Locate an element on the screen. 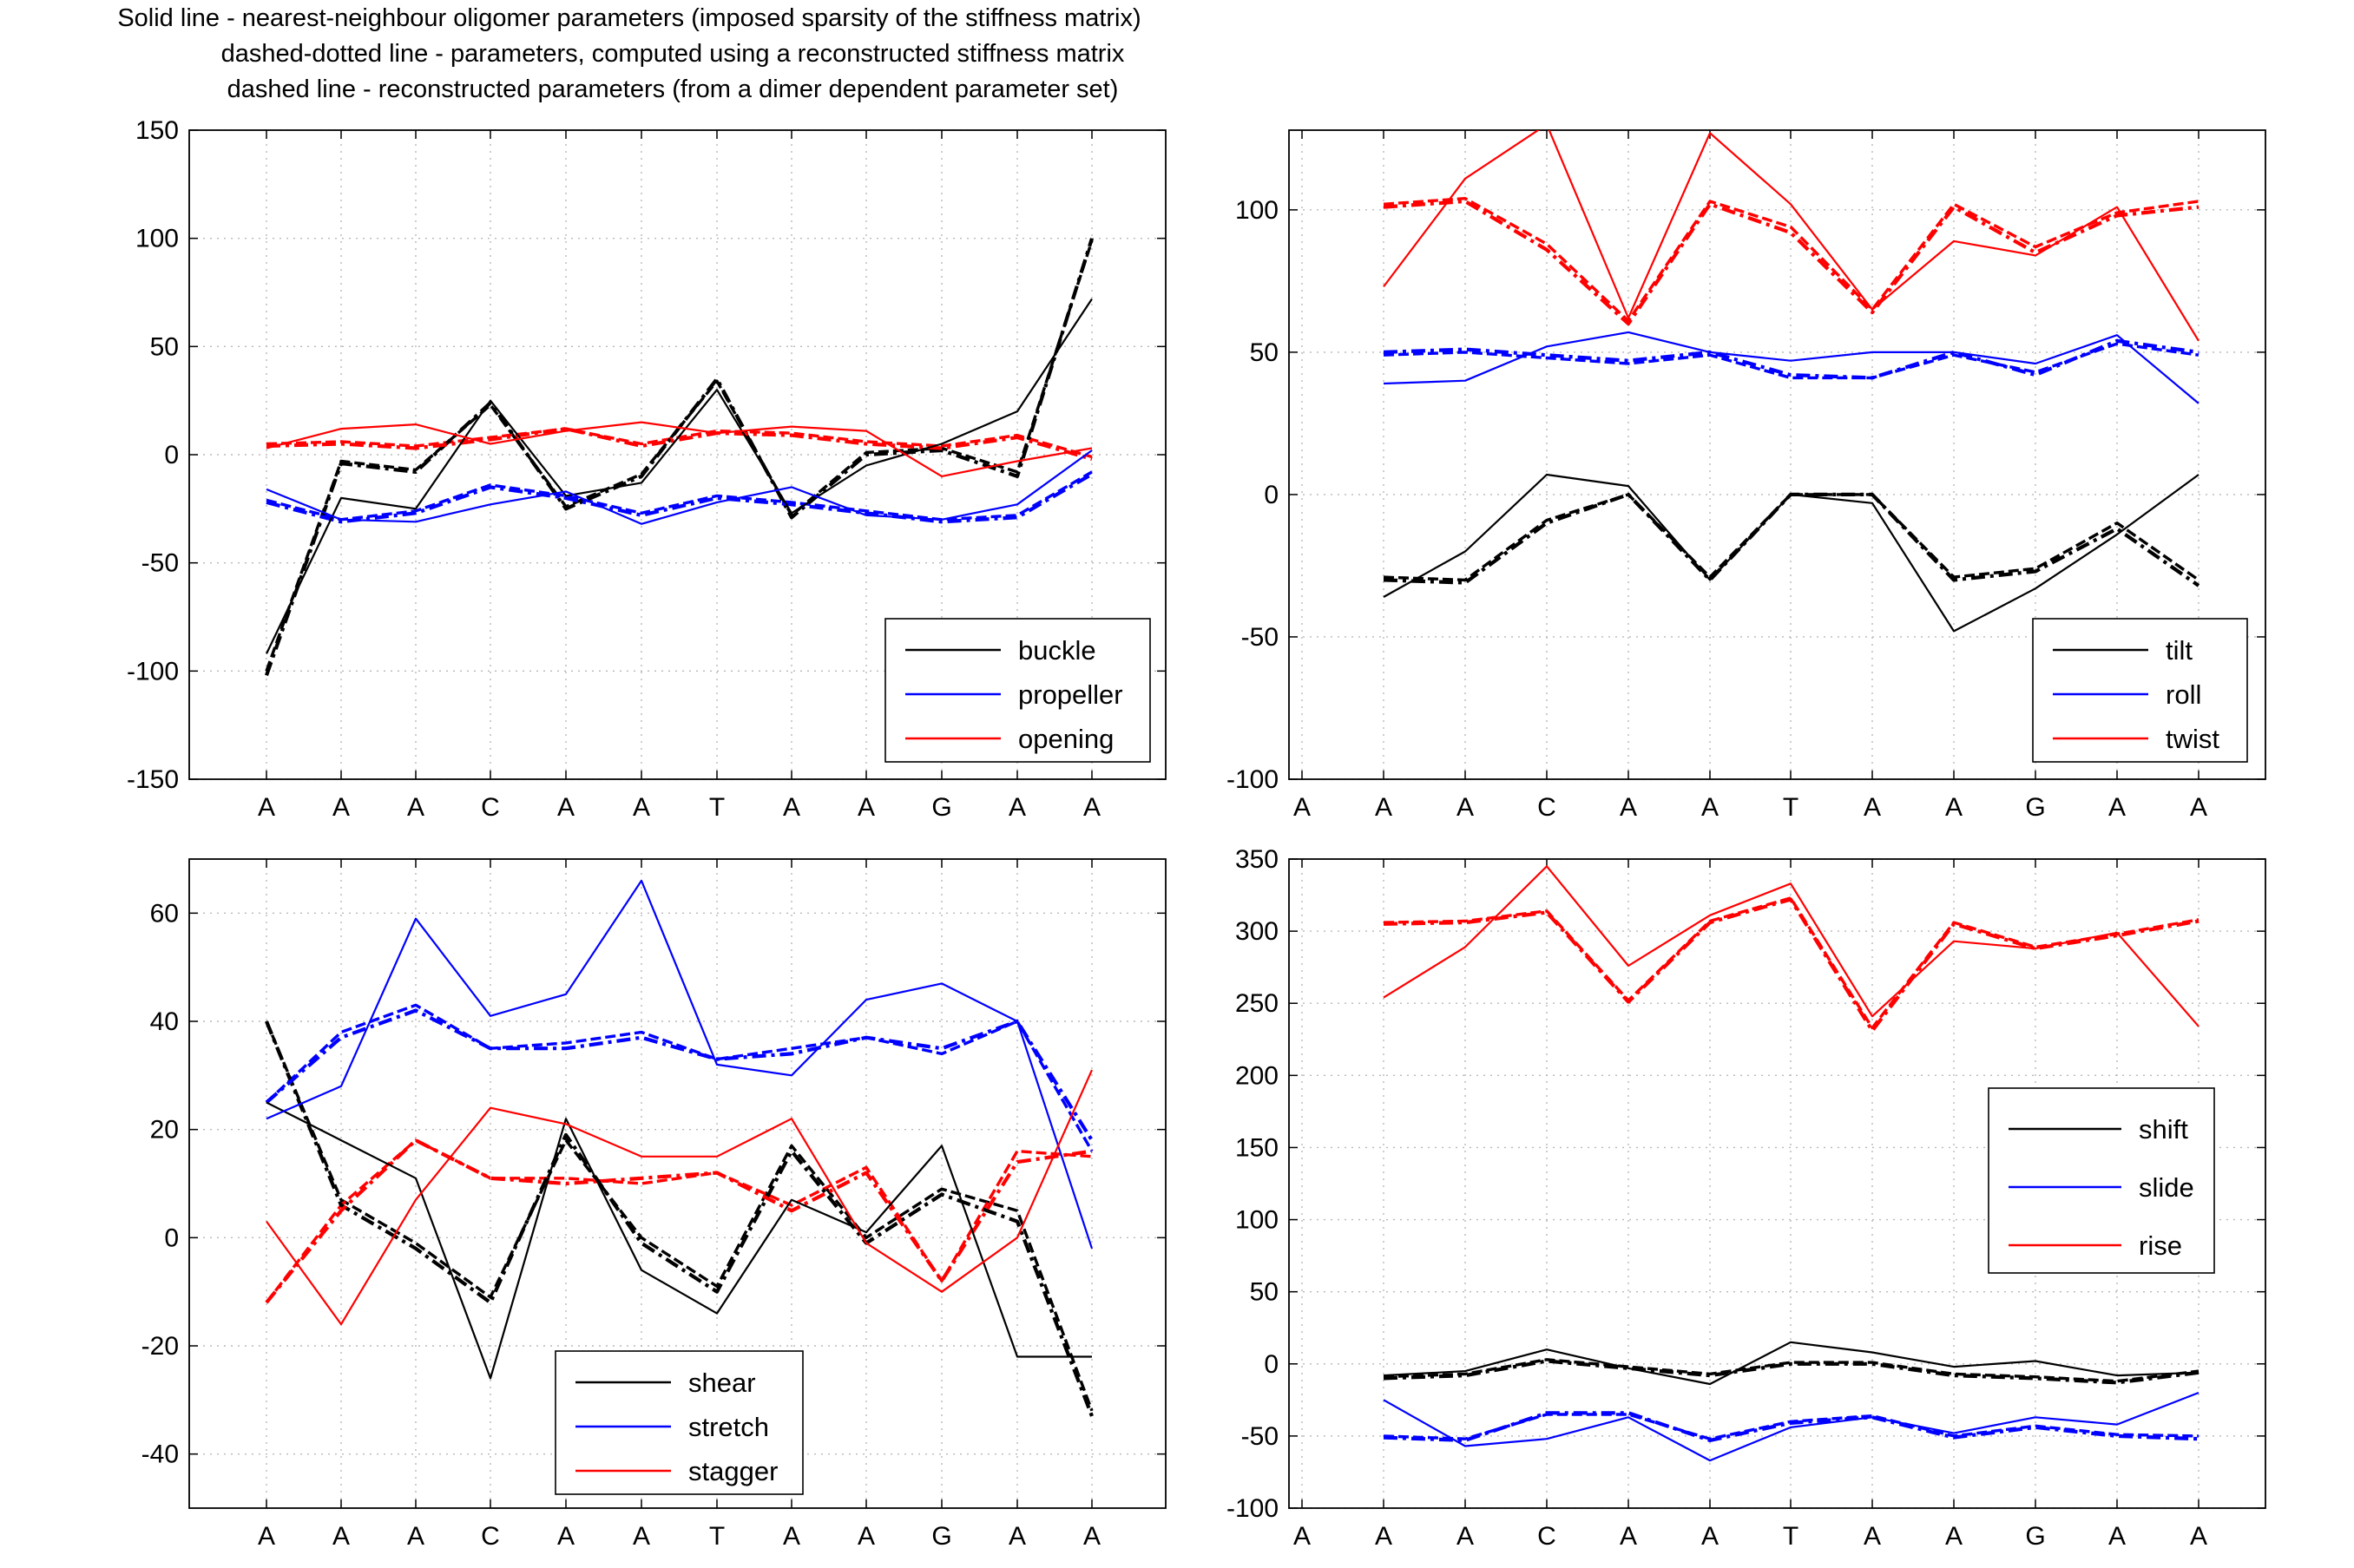 Image resolution: width=2354 pixels, height=1568 pixels. legend-label-shift: shift is located at coordinates (2163, 1129).